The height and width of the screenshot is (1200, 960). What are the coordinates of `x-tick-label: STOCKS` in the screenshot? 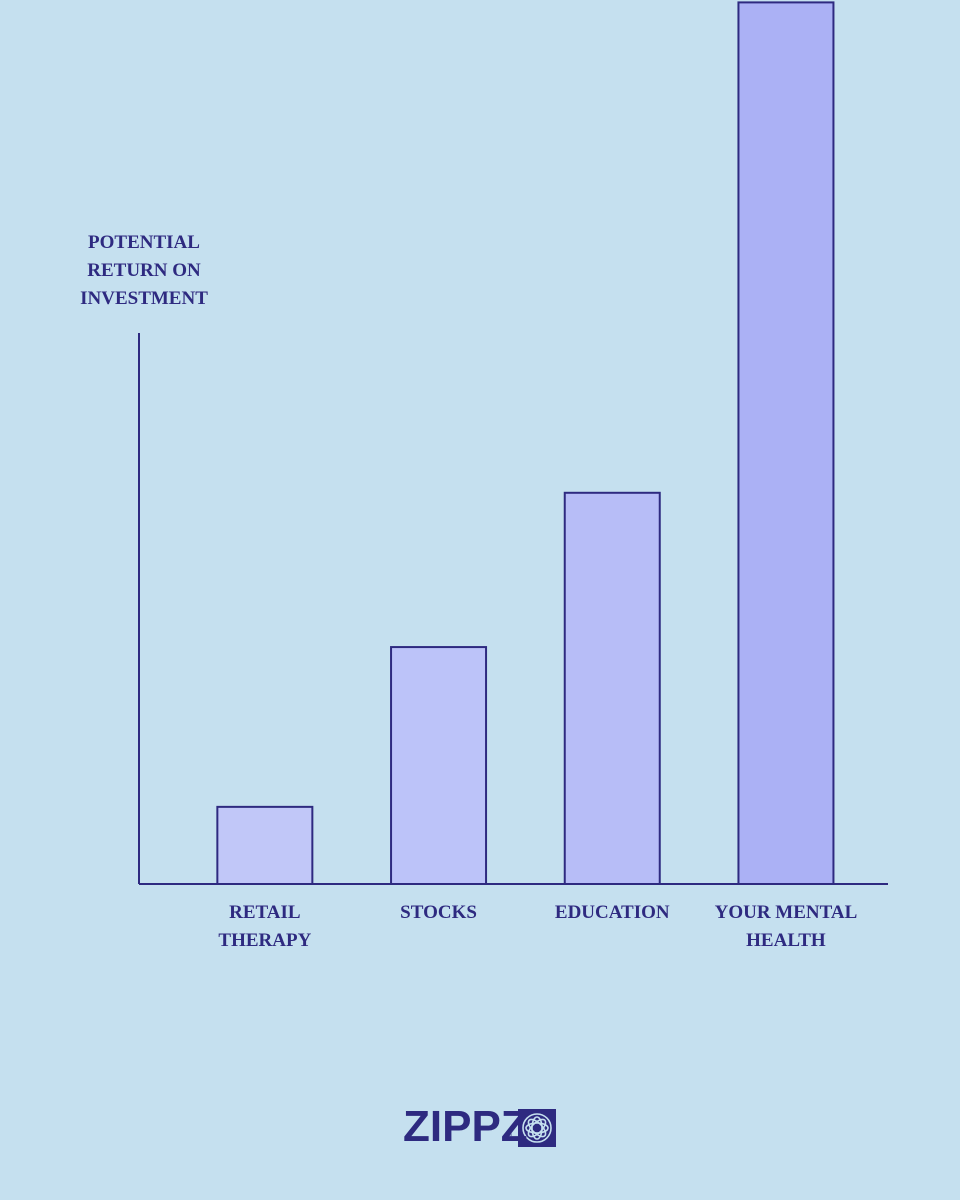 It's located at (438, 912).